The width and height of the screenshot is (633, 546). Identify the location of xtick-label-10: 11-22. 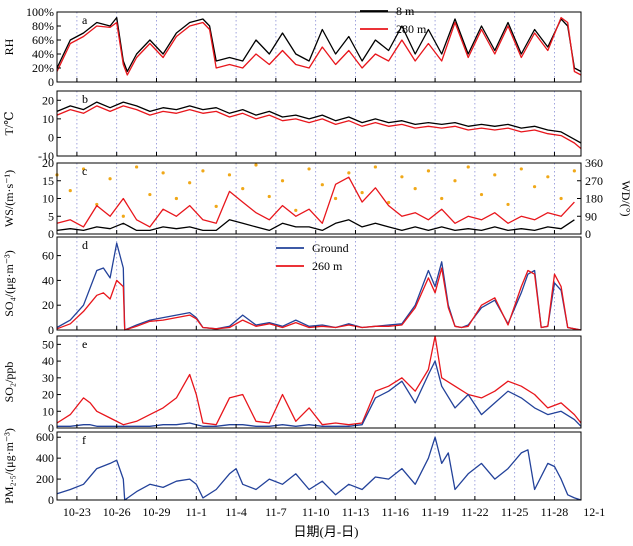
(475, 512).